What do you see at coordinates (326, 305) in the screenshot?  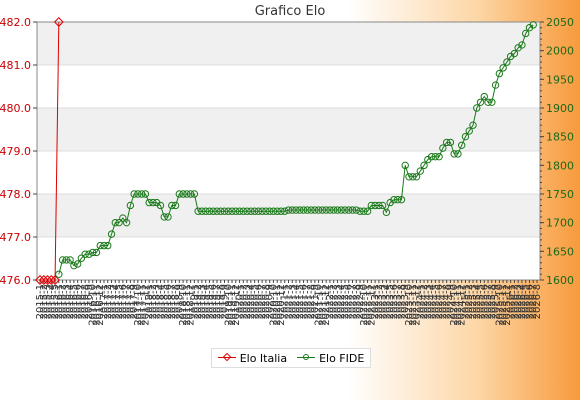 I see `x-axis-tick-label: 2021-12` at bounding box center [326, 305].